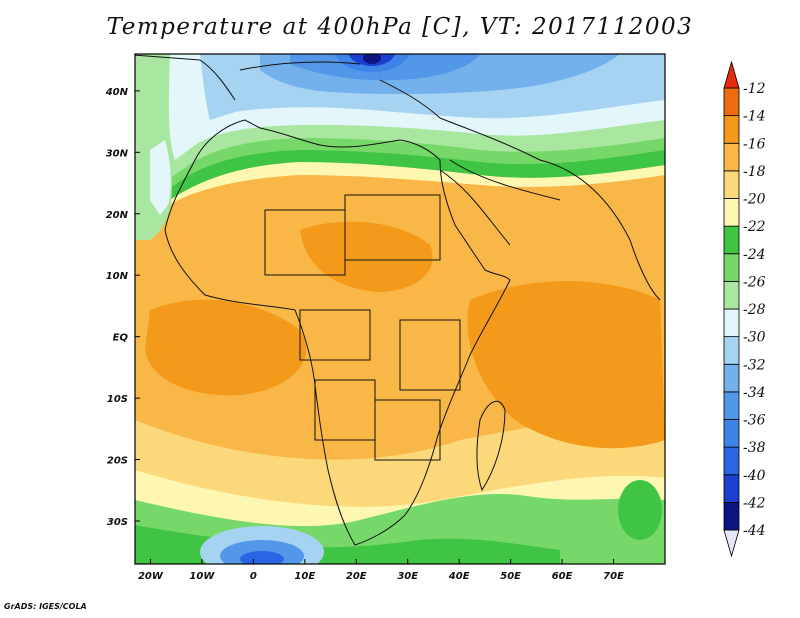 The width and height of the screenshot is (800, 618). I want to click on colorbar-label: -44, so click(754, 531).